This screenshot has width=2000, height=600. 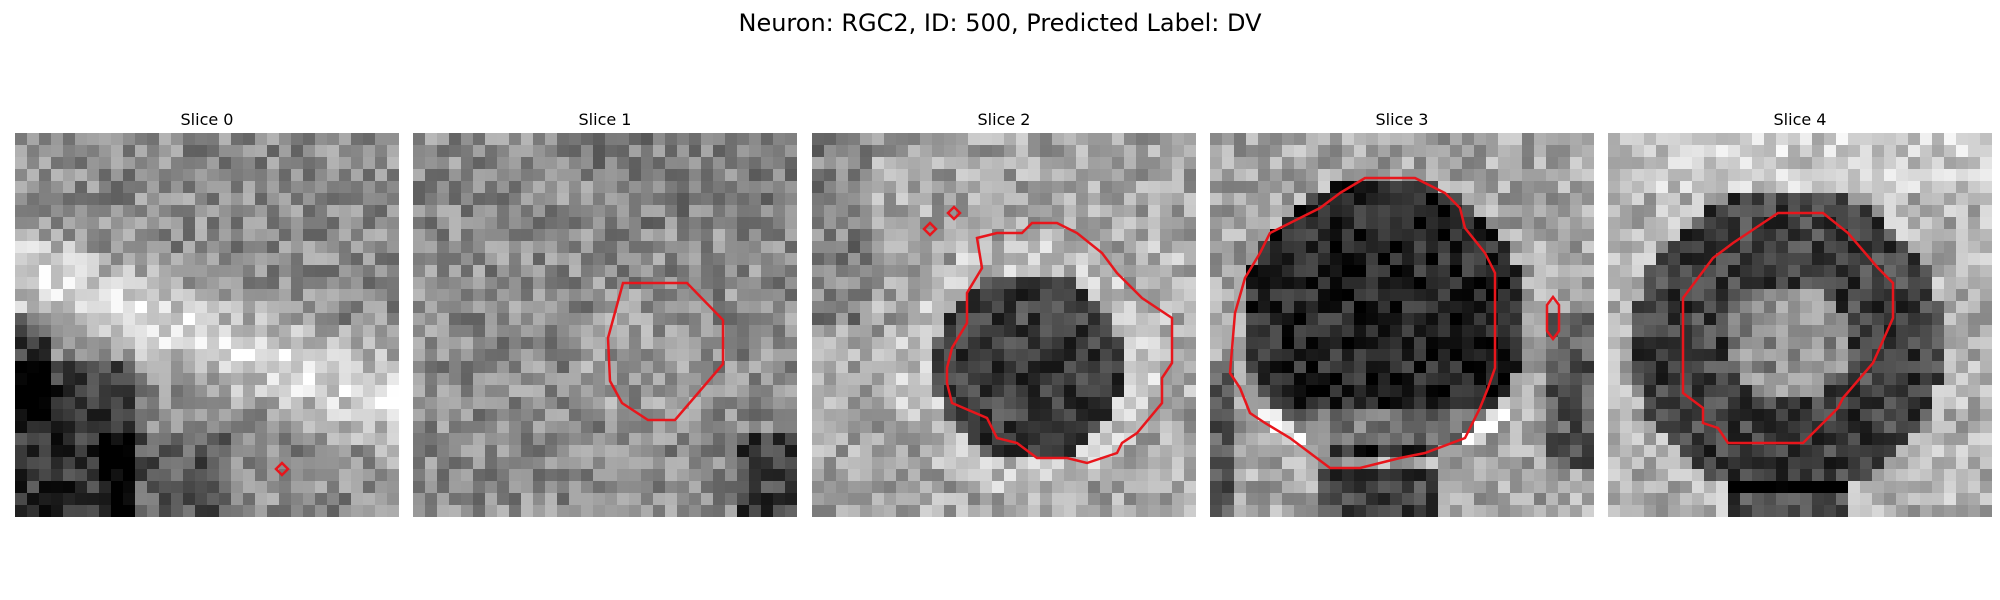 I want to click on slice-panel-0: Slice 0, so click(x=207, y=312).